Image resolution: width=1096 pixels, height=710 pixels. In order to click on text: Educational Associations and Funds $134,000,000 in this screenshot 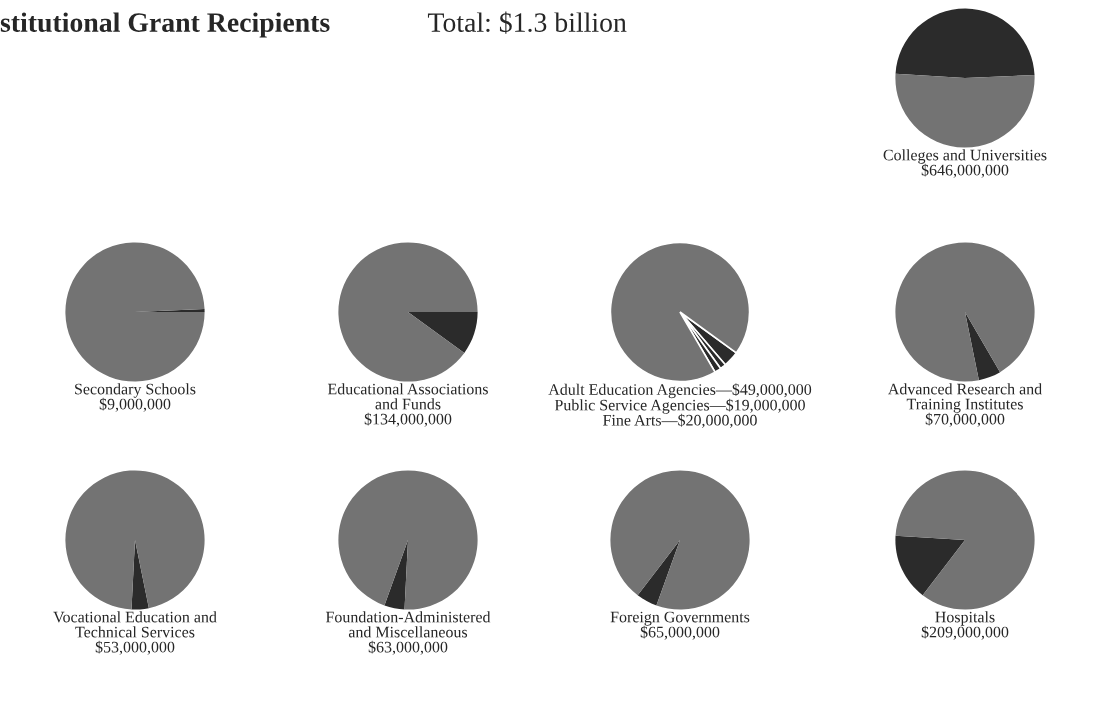, I will do `click(407, 405)`.